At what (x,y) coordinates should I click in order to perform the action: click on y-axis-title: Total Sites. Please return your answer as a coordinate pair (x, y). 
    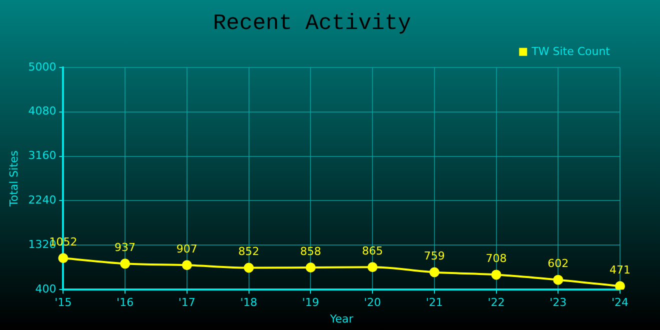
    Looking at the image, I should click on (13, 179).